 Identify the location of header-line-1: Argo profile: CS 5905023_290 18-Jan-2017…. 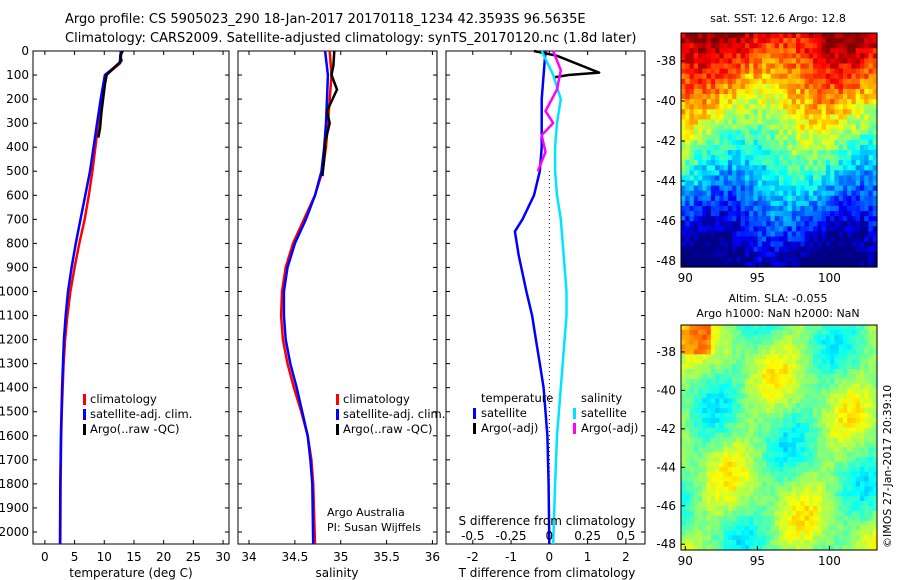
(325, 19).